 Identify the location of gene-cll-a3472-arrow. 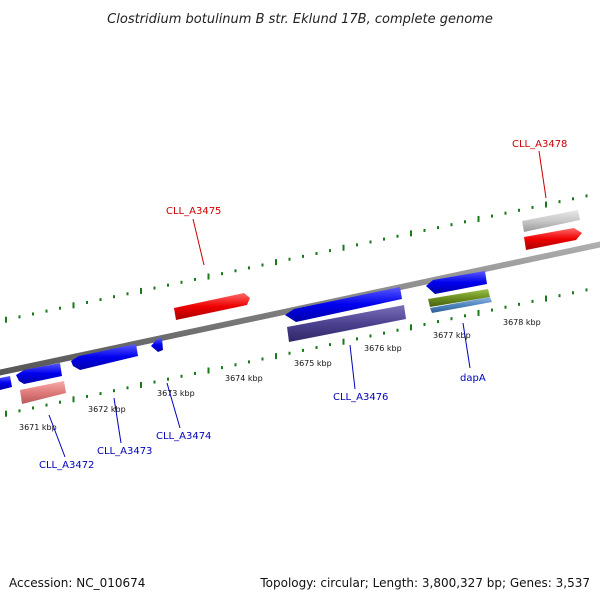
(39, 373).